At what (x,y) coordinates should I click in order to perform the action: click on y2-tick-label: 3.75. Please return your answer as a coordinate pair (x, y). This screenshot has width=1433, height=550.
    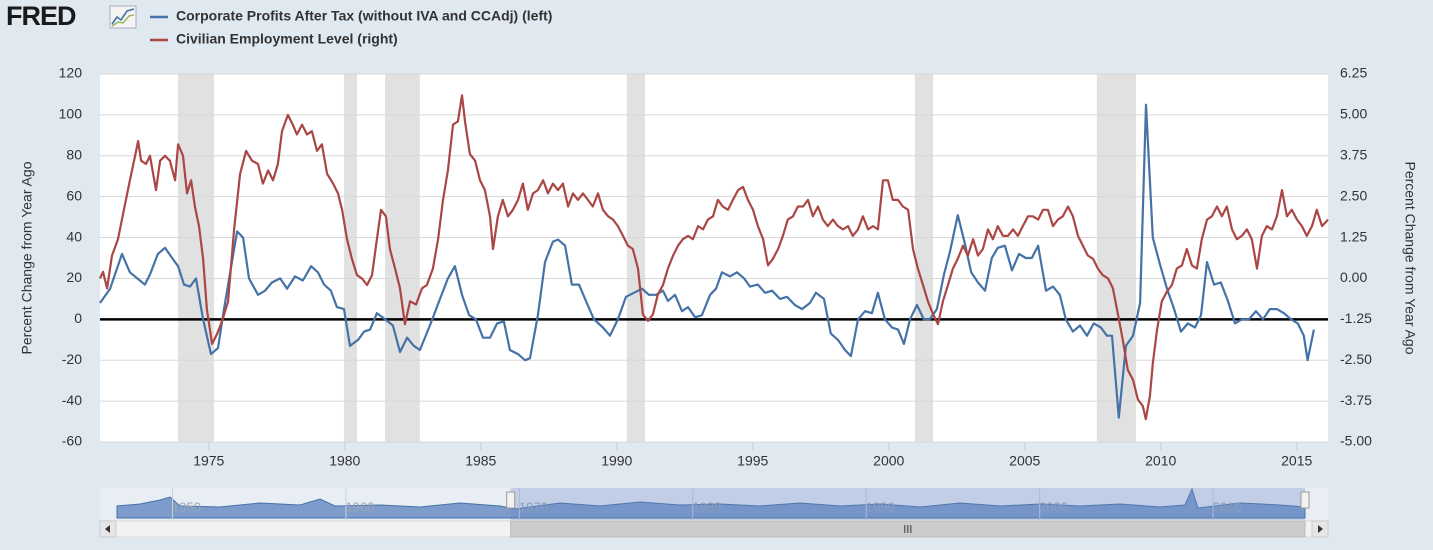
    Looking at the image, I should click on (1353, 154).